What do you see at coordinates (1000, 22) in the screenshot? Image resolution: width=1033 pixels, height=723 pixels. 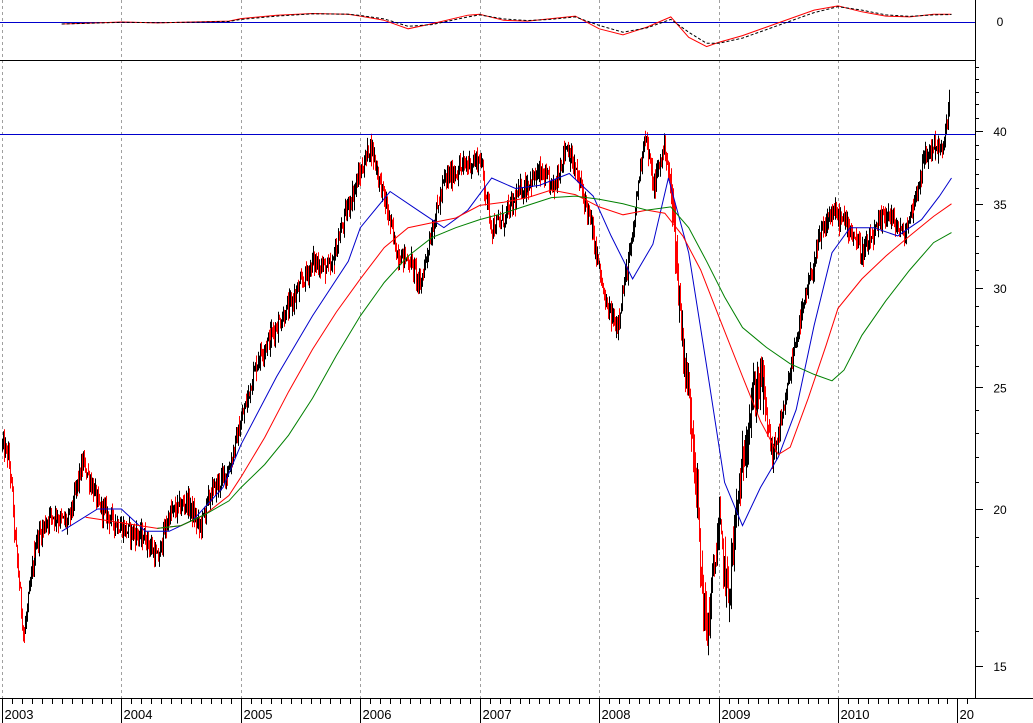 I see `oscillator-tick-label: 0` at bounding box center [1000, 22].